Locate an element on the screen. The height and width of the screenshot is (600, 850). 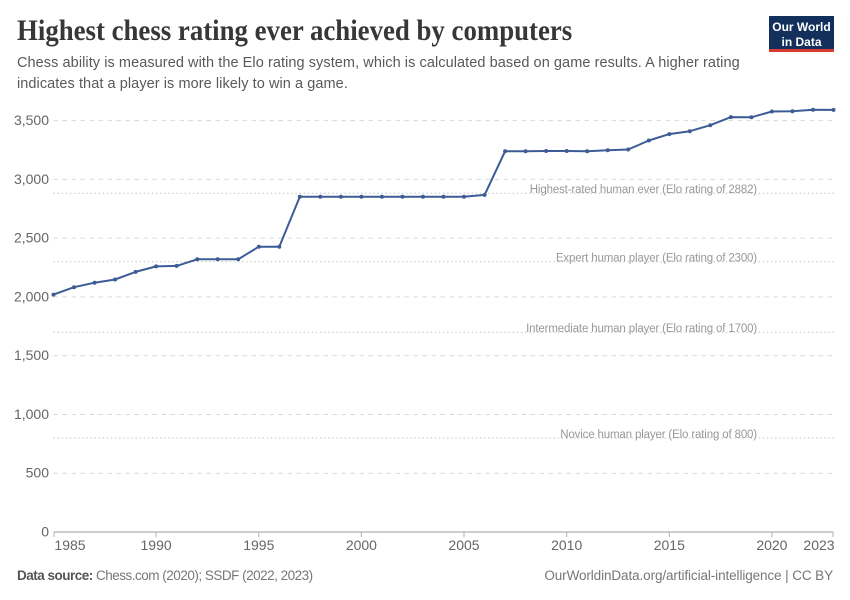
svg-text: 2005 is located at coordinates (463, 545).